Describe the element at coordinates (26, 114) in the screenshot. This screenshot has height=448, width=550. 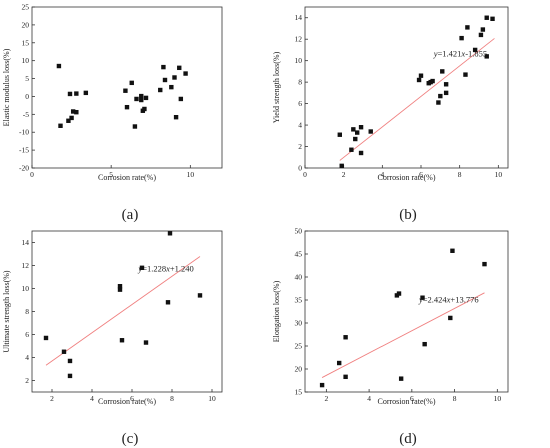
I see `y-tick-label: -5` at that location.